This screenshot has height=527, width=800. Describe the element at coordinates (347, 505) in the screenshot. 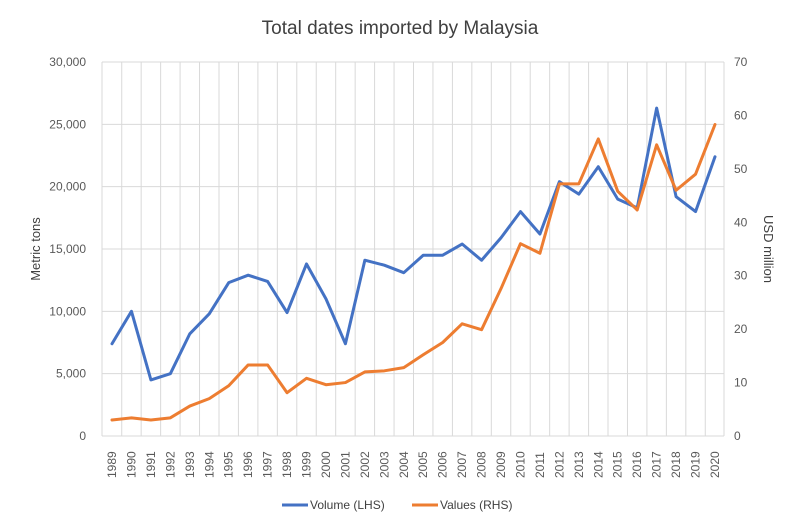

I see `legend-label-volume: Volume (LHS)` at that location.